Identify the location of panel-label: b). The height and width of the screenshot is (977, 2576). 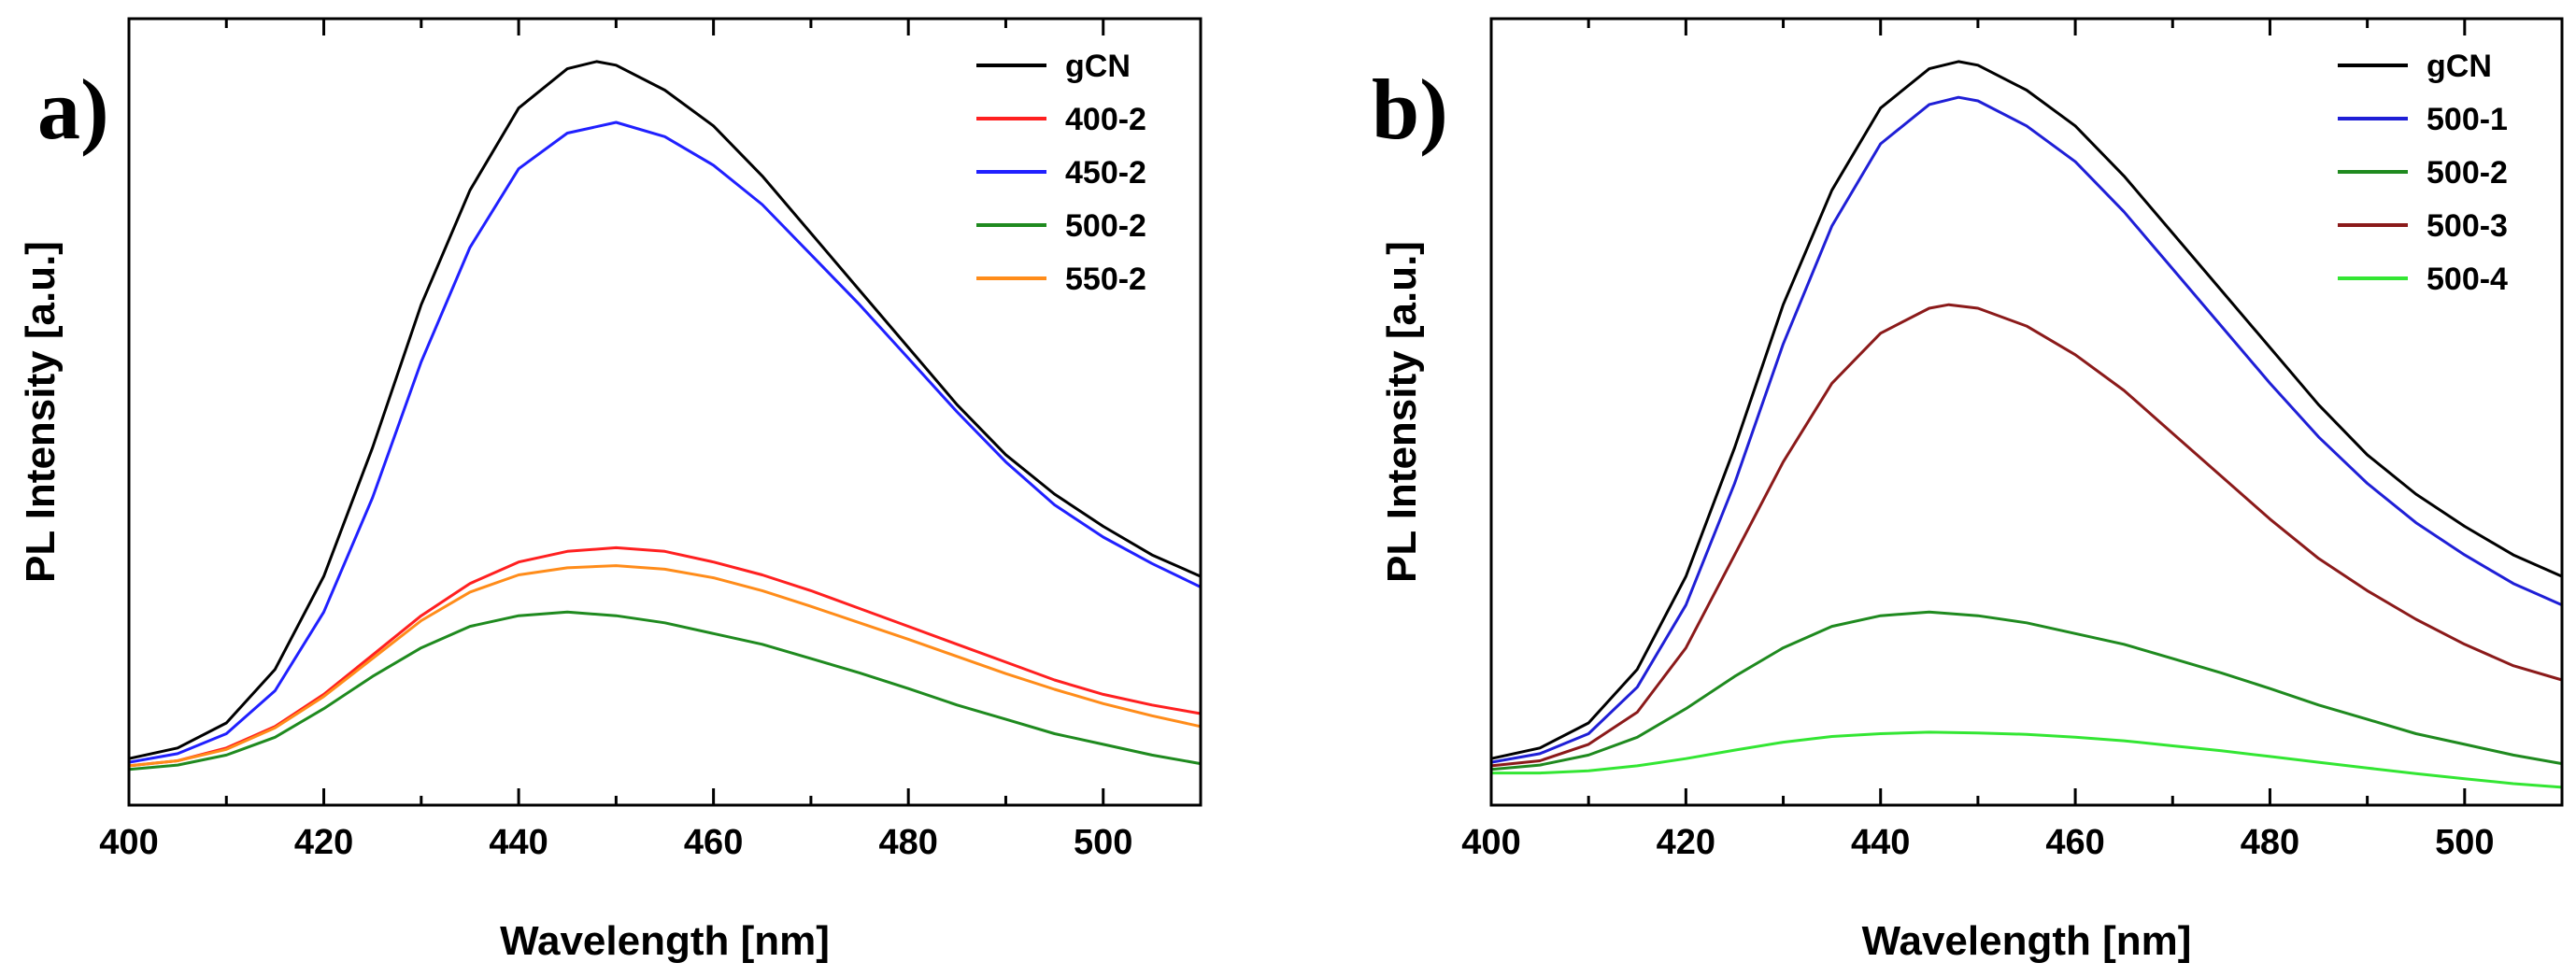
(1410, 110).